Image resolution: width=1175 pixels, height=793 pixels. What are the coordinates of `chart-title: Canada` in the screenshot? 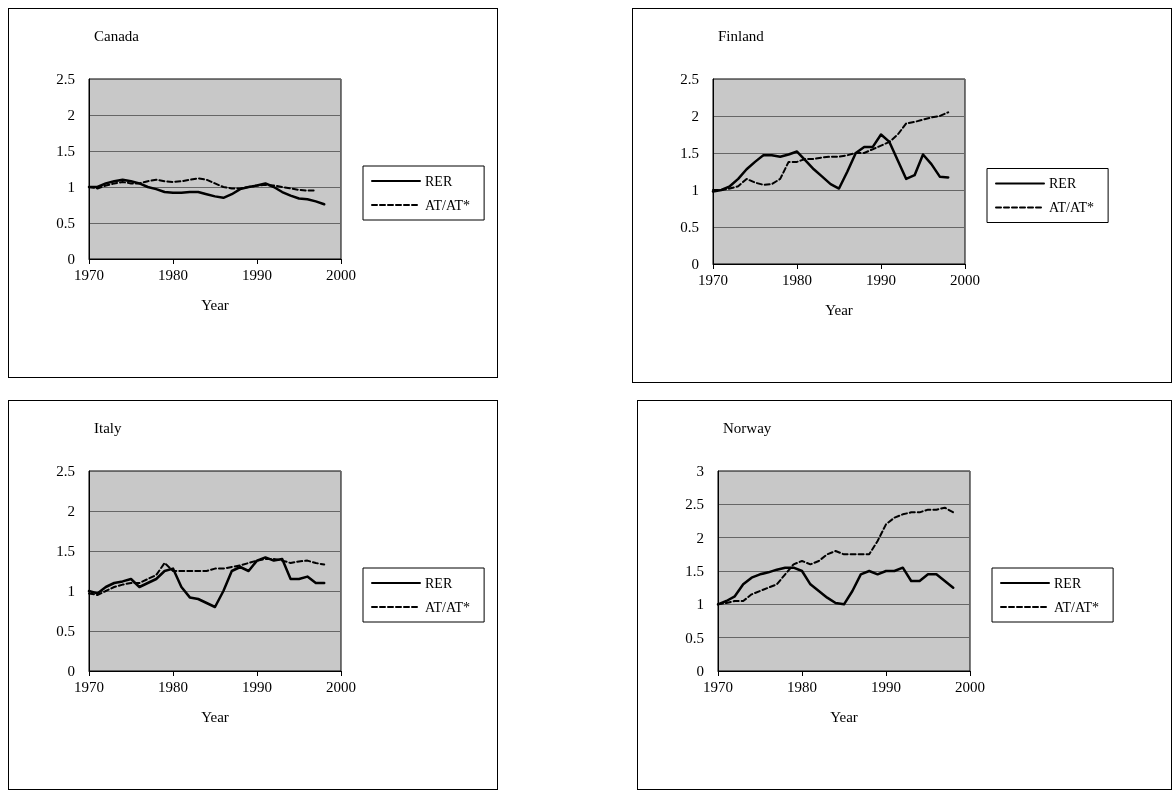 It's located at (117, 35).